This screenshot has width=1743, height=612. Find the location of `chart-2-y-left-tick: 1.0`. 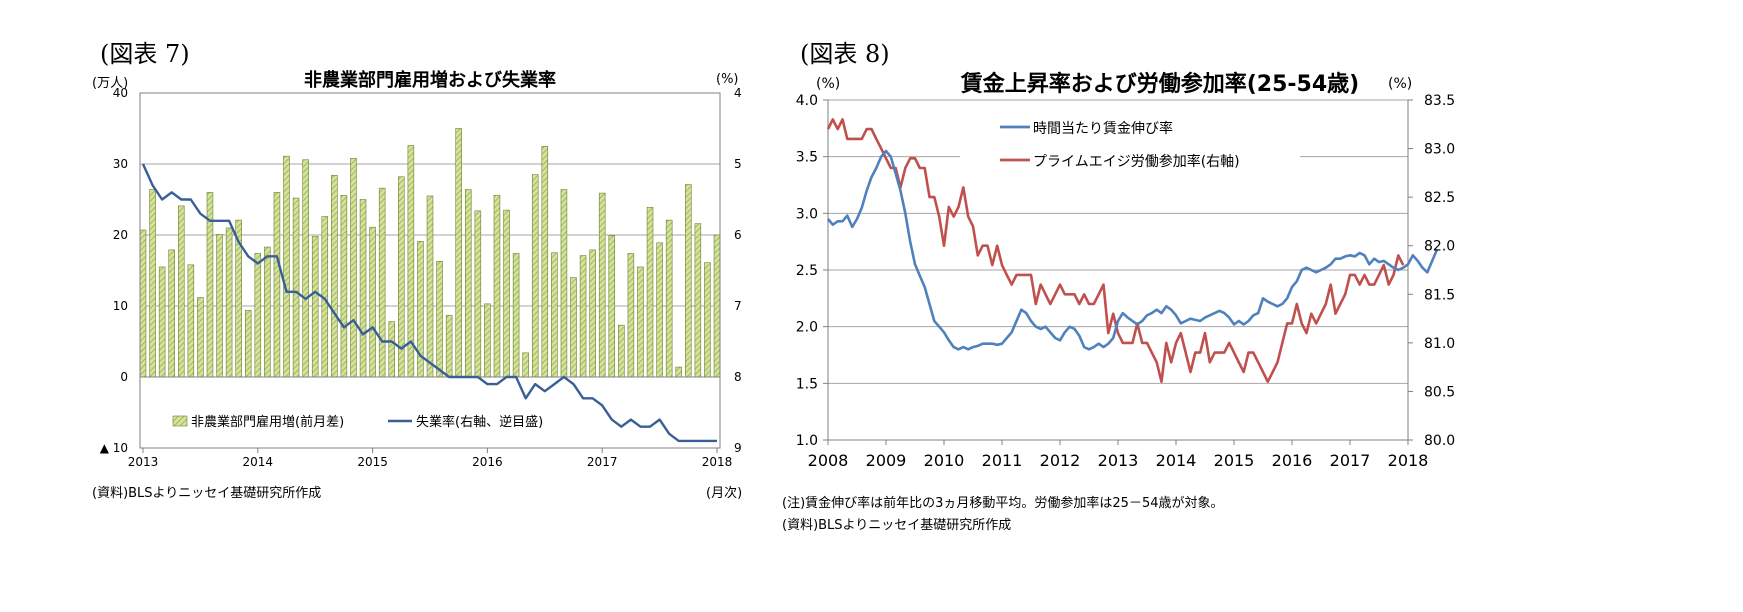

chart-2-y-left-tick: 1.0 is located at coordinates (807, 441).